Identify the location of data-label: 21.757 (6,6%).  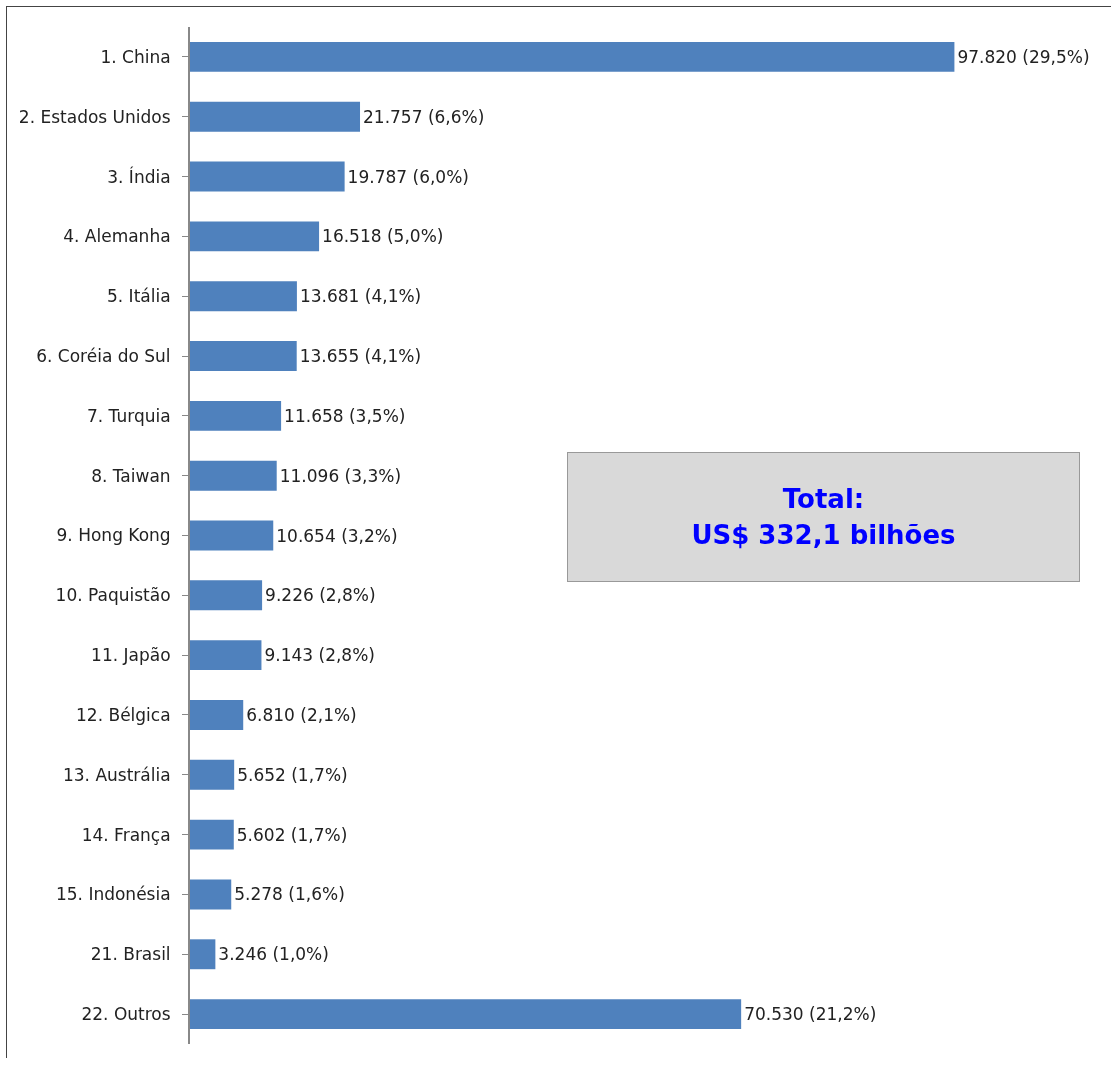
(424, 116).